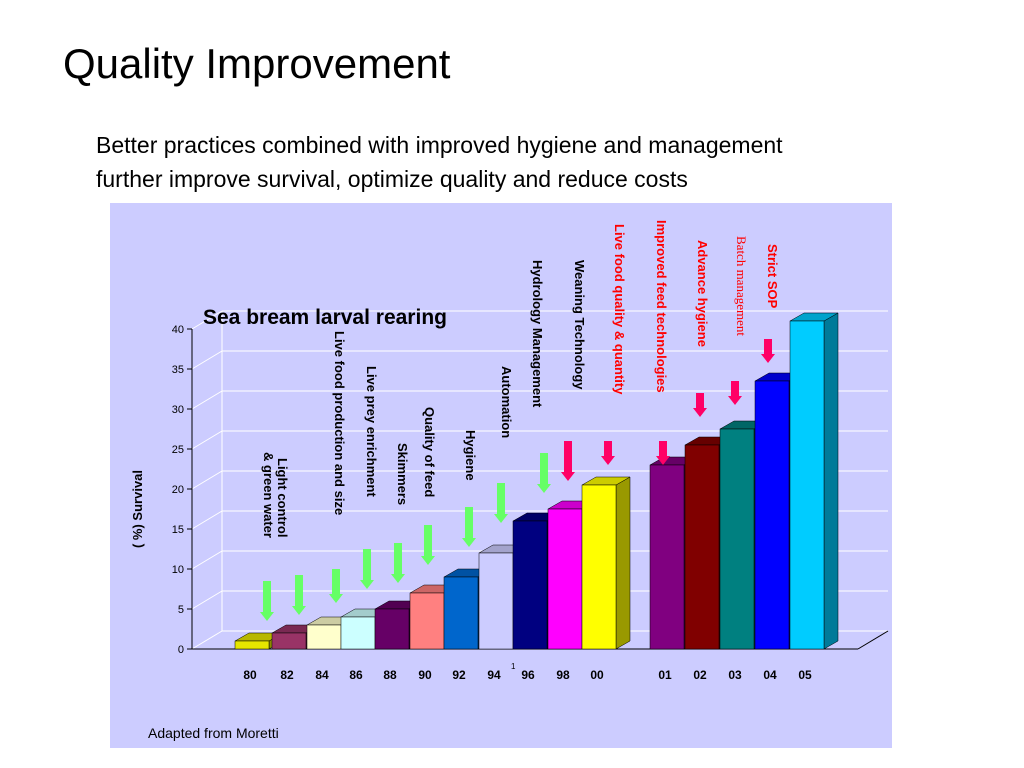 Image resolution: width=1024 pixels, height=768 pixels. I want to click on y-tick-label: 30, so click(178, 410).